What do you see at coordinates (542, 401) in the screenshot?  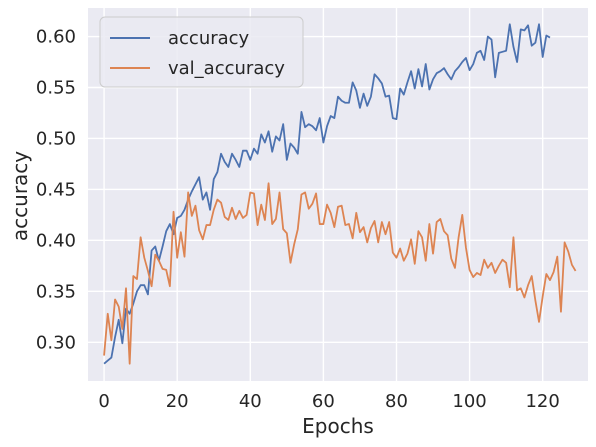 I see `x-tick-label: 120` at bounding box center [542, 401].